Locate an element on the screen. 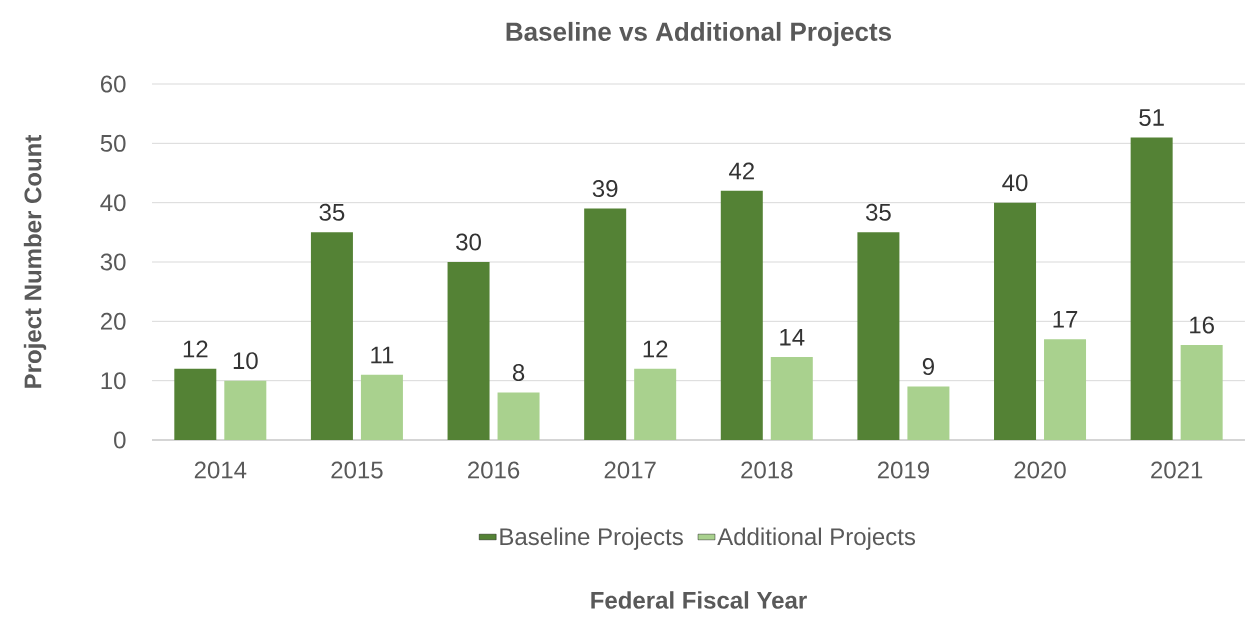 This screenshot has width=1252, height=619. y-tick-label: 50 is located at coordinates (113, 143).